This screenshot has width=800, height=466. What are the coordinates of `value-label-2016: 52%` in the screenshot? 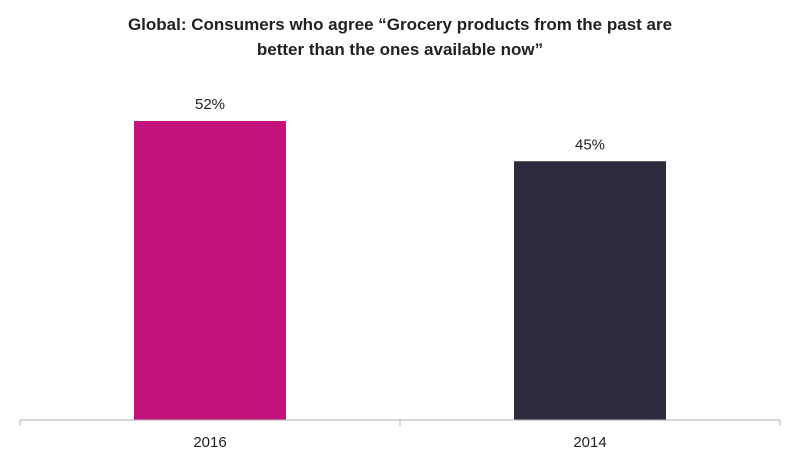 It's located at (210, 104).